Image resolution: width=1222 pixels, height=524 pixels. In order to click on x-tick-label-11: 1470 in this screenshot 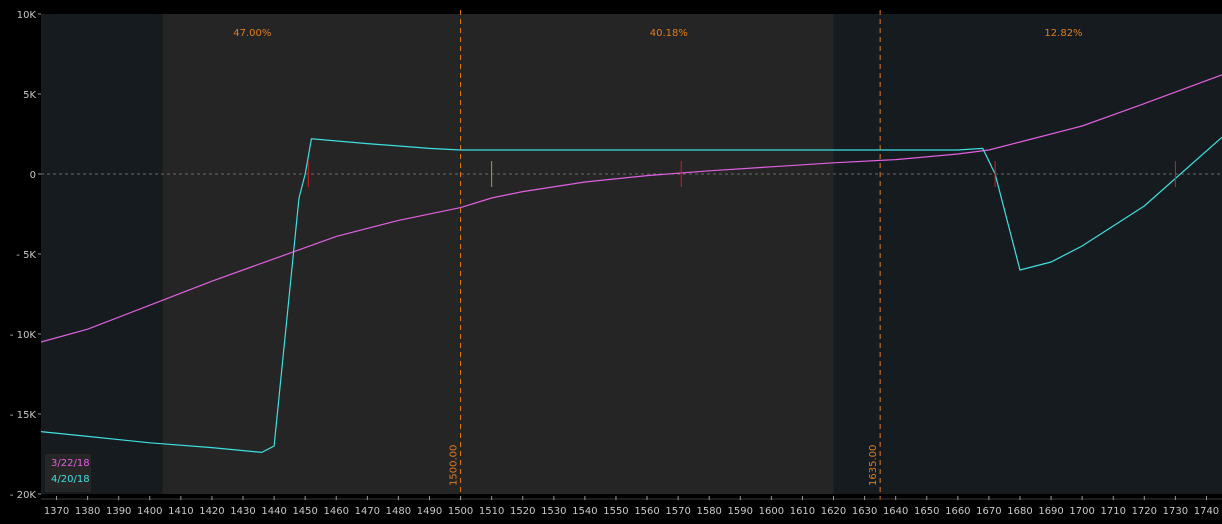, I will do `click(367, 511)`.